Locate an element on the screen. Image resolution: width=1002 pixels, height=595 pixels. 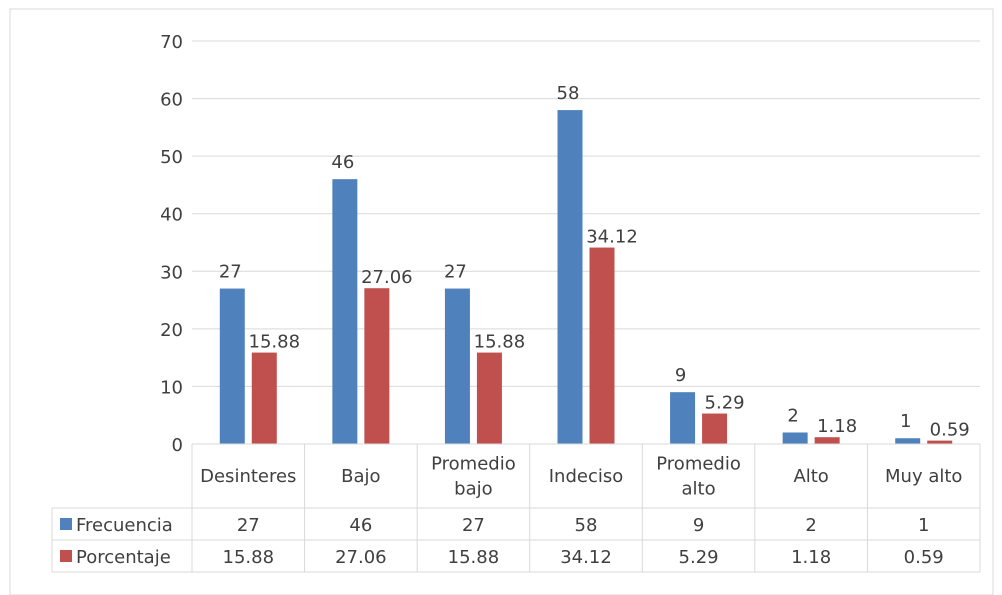
y-axis-tick-labels: 0 10 20 30 40 50 60 70 is located at coordinates (171, 244).